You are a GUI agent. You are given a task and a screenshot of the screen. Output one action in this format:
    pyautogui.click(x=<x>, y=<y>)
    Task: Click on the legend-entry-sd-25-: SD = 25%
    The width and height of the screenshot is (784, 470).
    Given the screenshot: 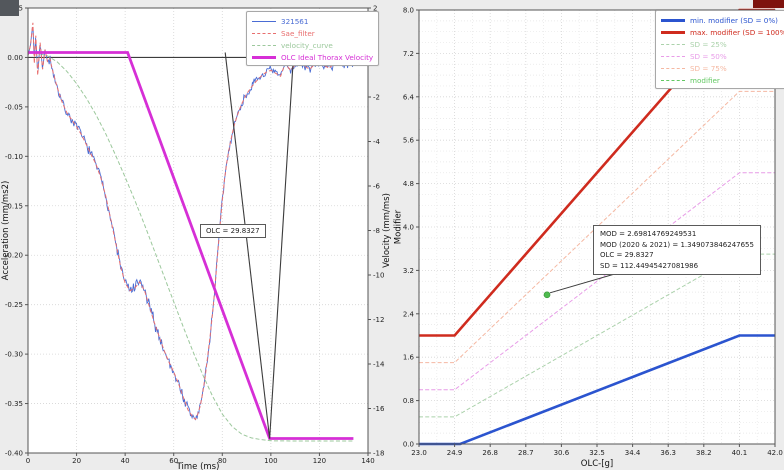 What is the action you would take?
    pyautogui.click(x=722, y=44)
    